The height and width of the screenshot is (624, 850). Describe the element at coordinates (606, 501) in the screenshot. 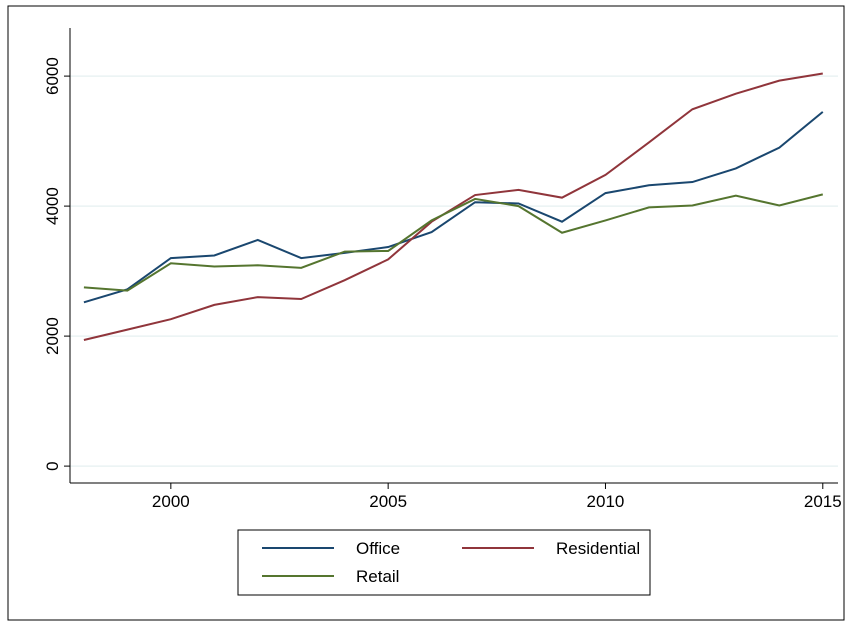

I see `x-tick-label: 2010` at that location.